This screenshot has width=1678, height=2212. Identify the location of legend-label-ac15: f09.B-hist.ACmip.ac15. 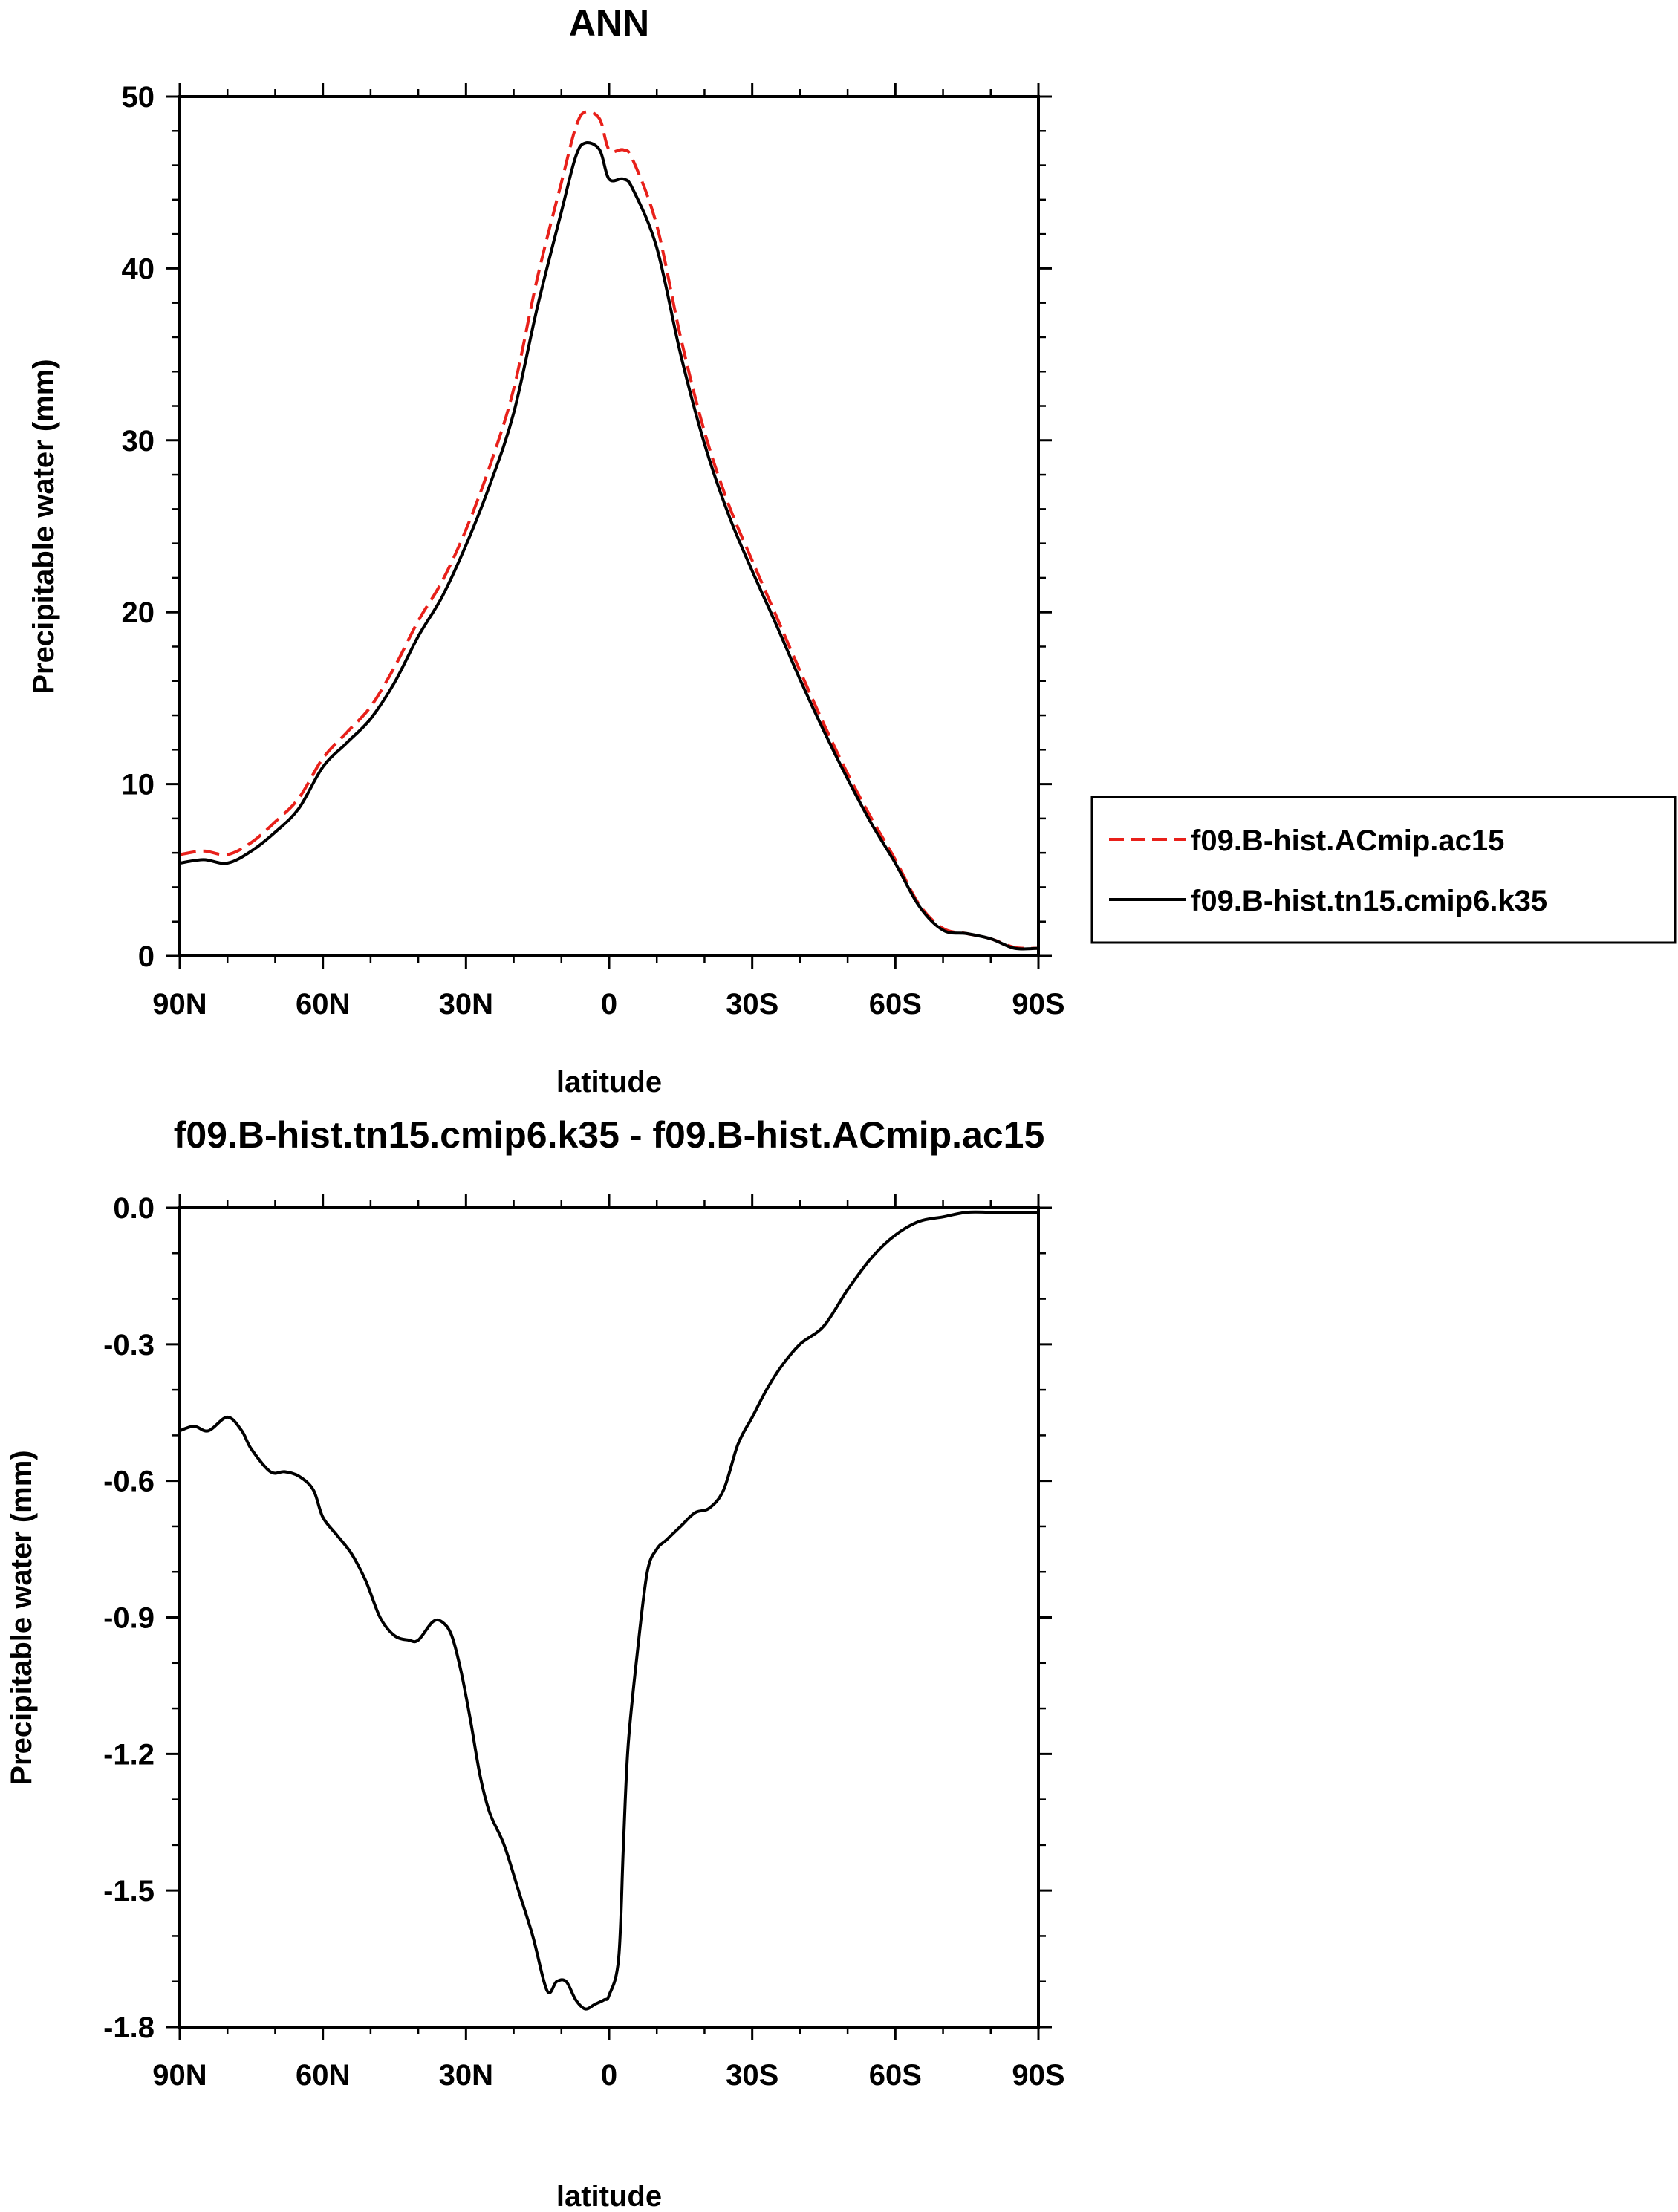
(1347, 841).